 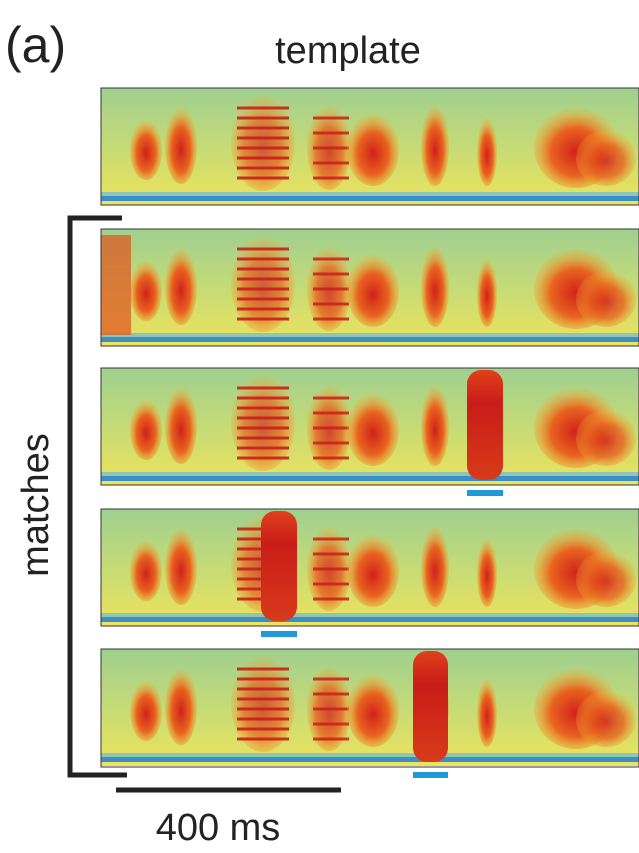 I want to click on panel-label: (a), so click(x=35, y=45).